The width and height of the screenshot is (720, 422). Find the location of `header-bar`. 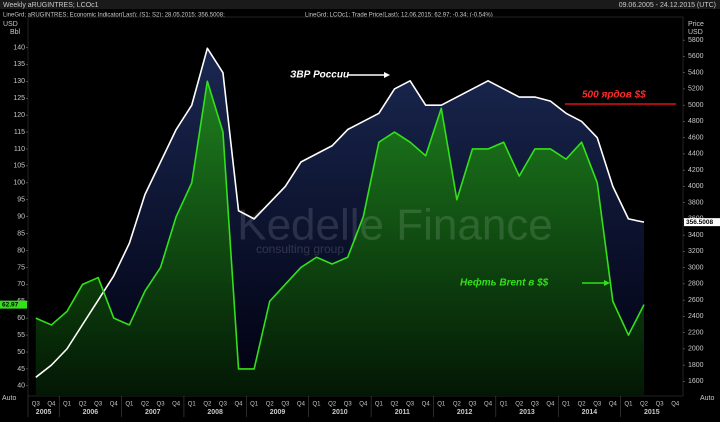

header-bar is located at coordinates (360, 4).